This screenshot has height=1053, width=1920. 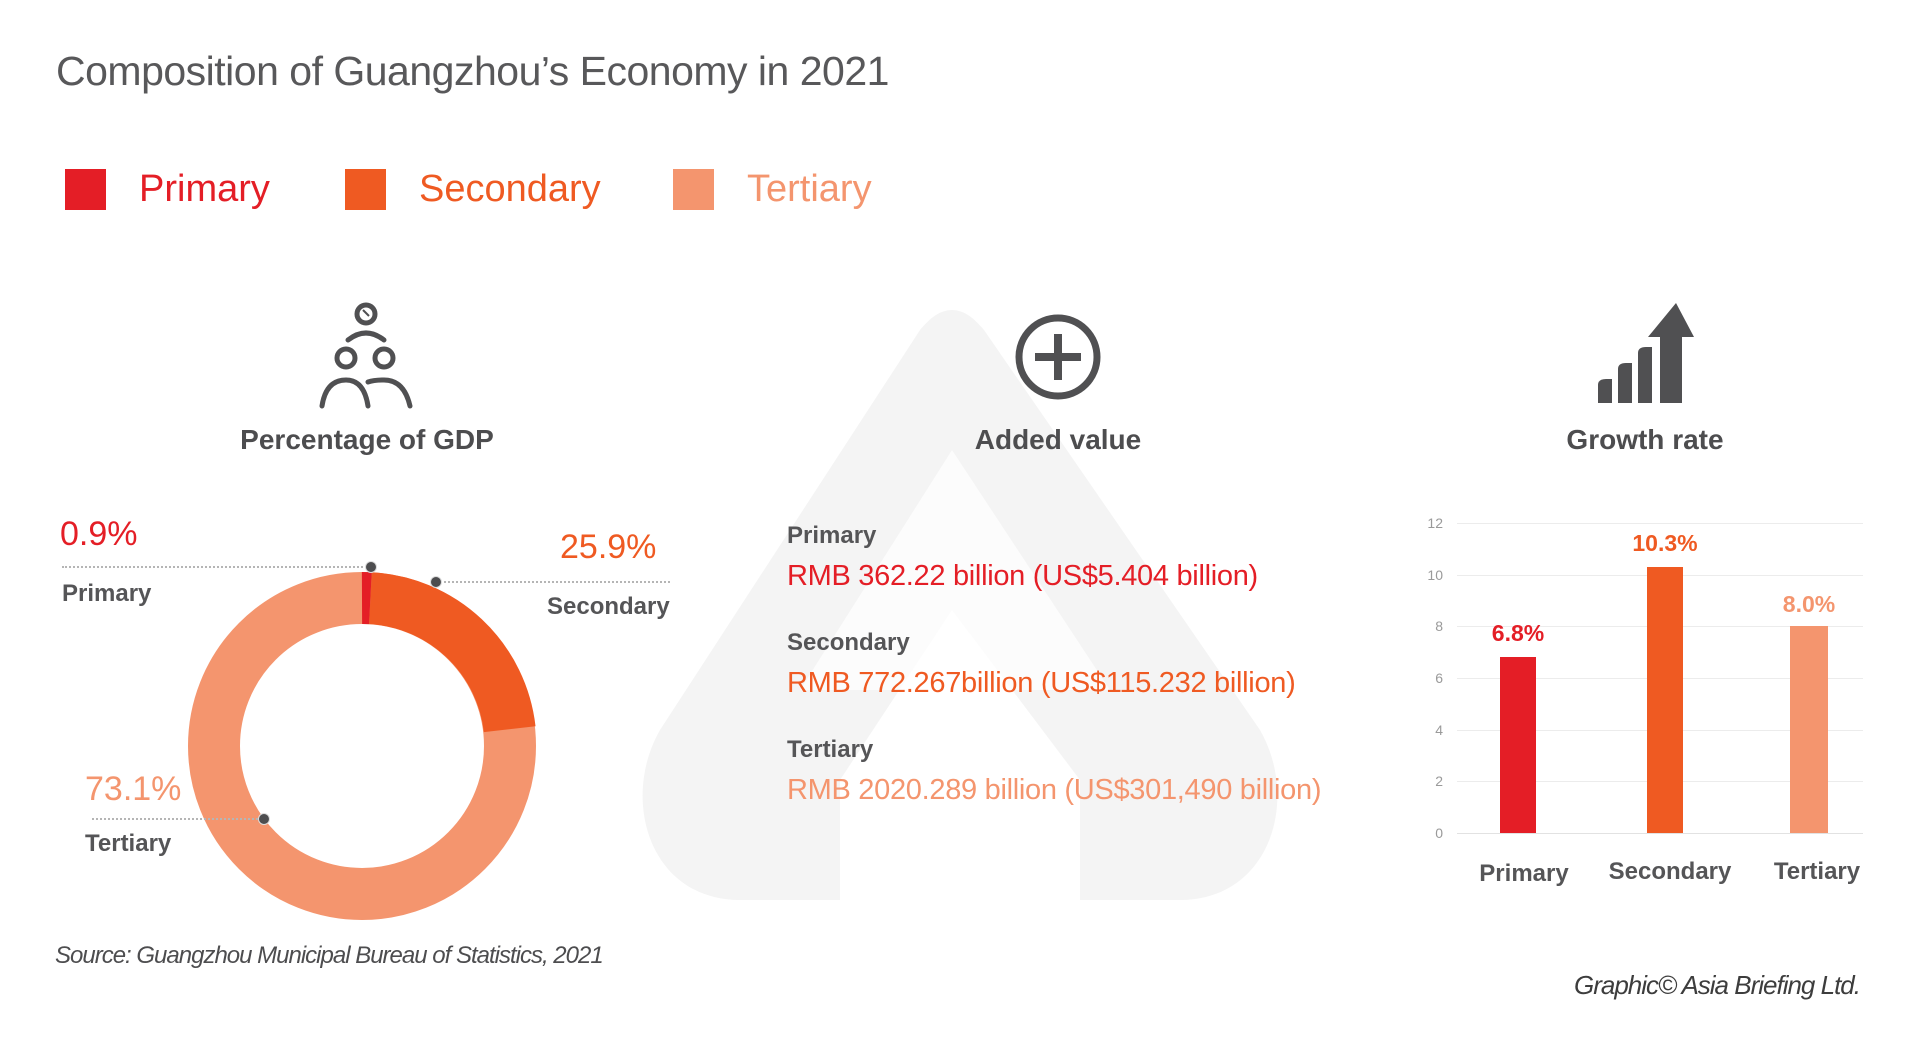 I want to click on y-tick: 8, so click(x=1439, y=626).